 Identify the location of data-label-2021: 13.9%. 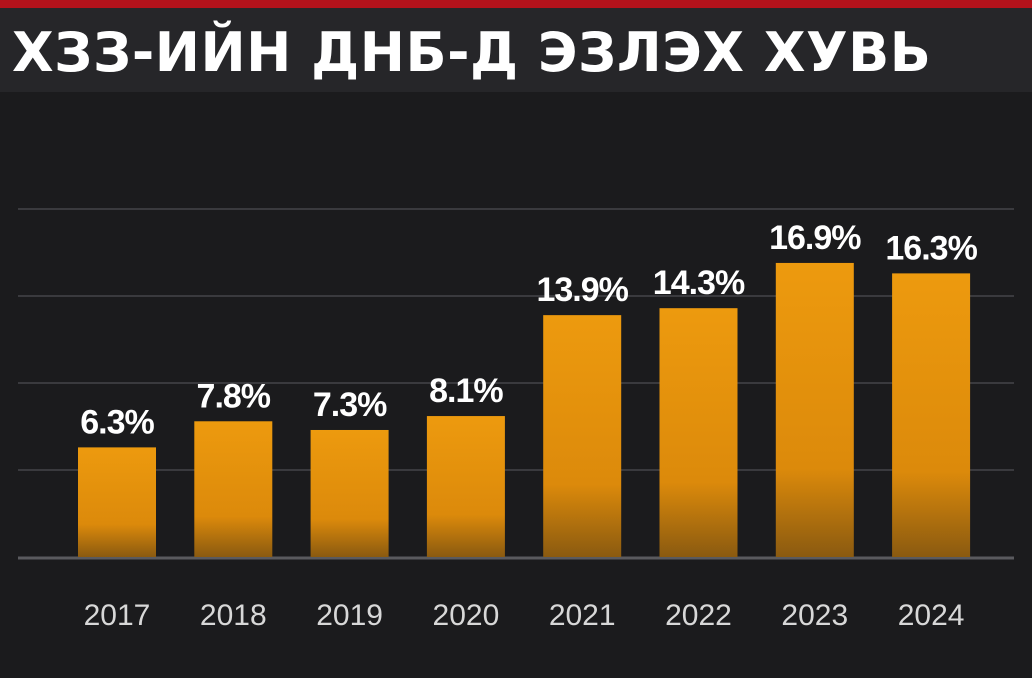
(582, 290).